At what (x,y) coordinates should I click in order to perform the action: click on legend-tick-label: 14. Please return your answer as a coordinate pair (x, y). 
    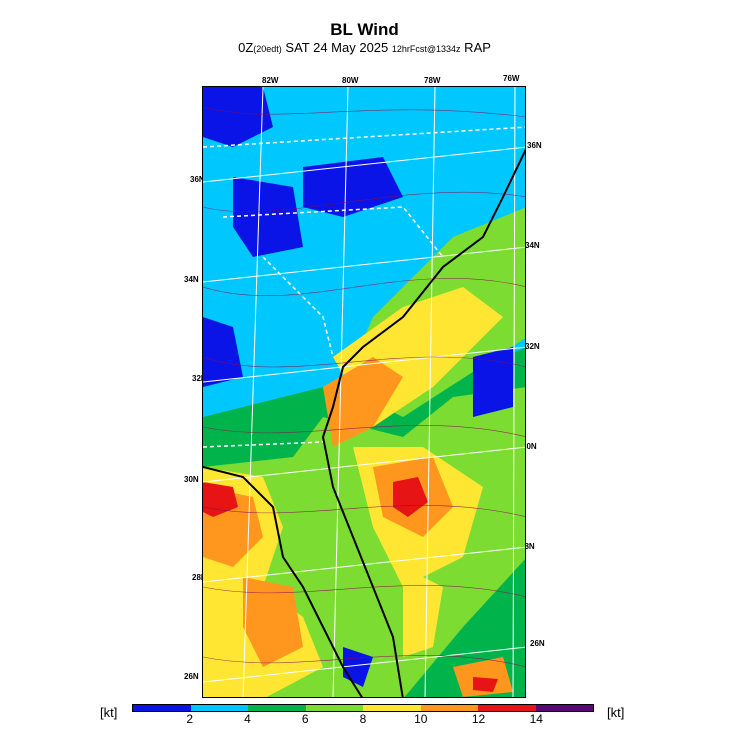
    Looking at the image, I should click on (536, 719).